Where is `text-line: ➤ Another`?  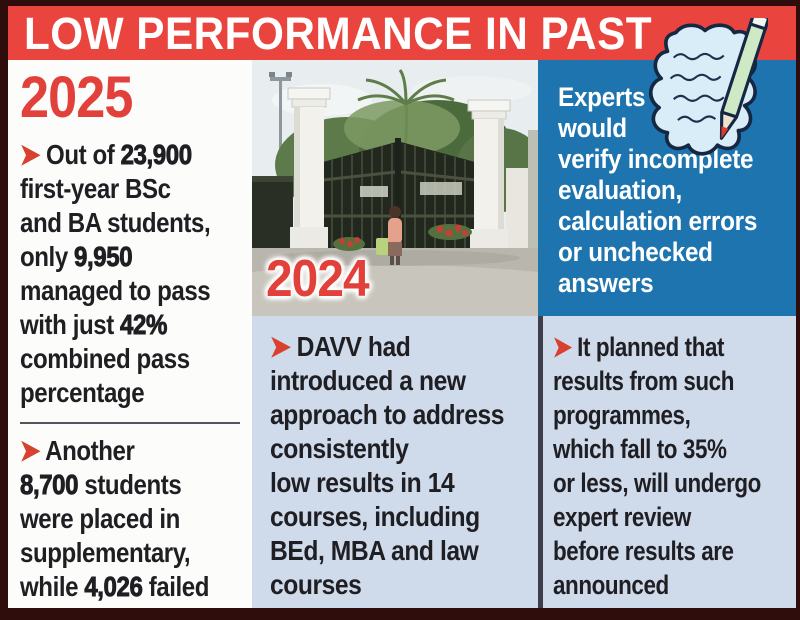
text-line: ➤ Another is located at coordinates (144, 451).